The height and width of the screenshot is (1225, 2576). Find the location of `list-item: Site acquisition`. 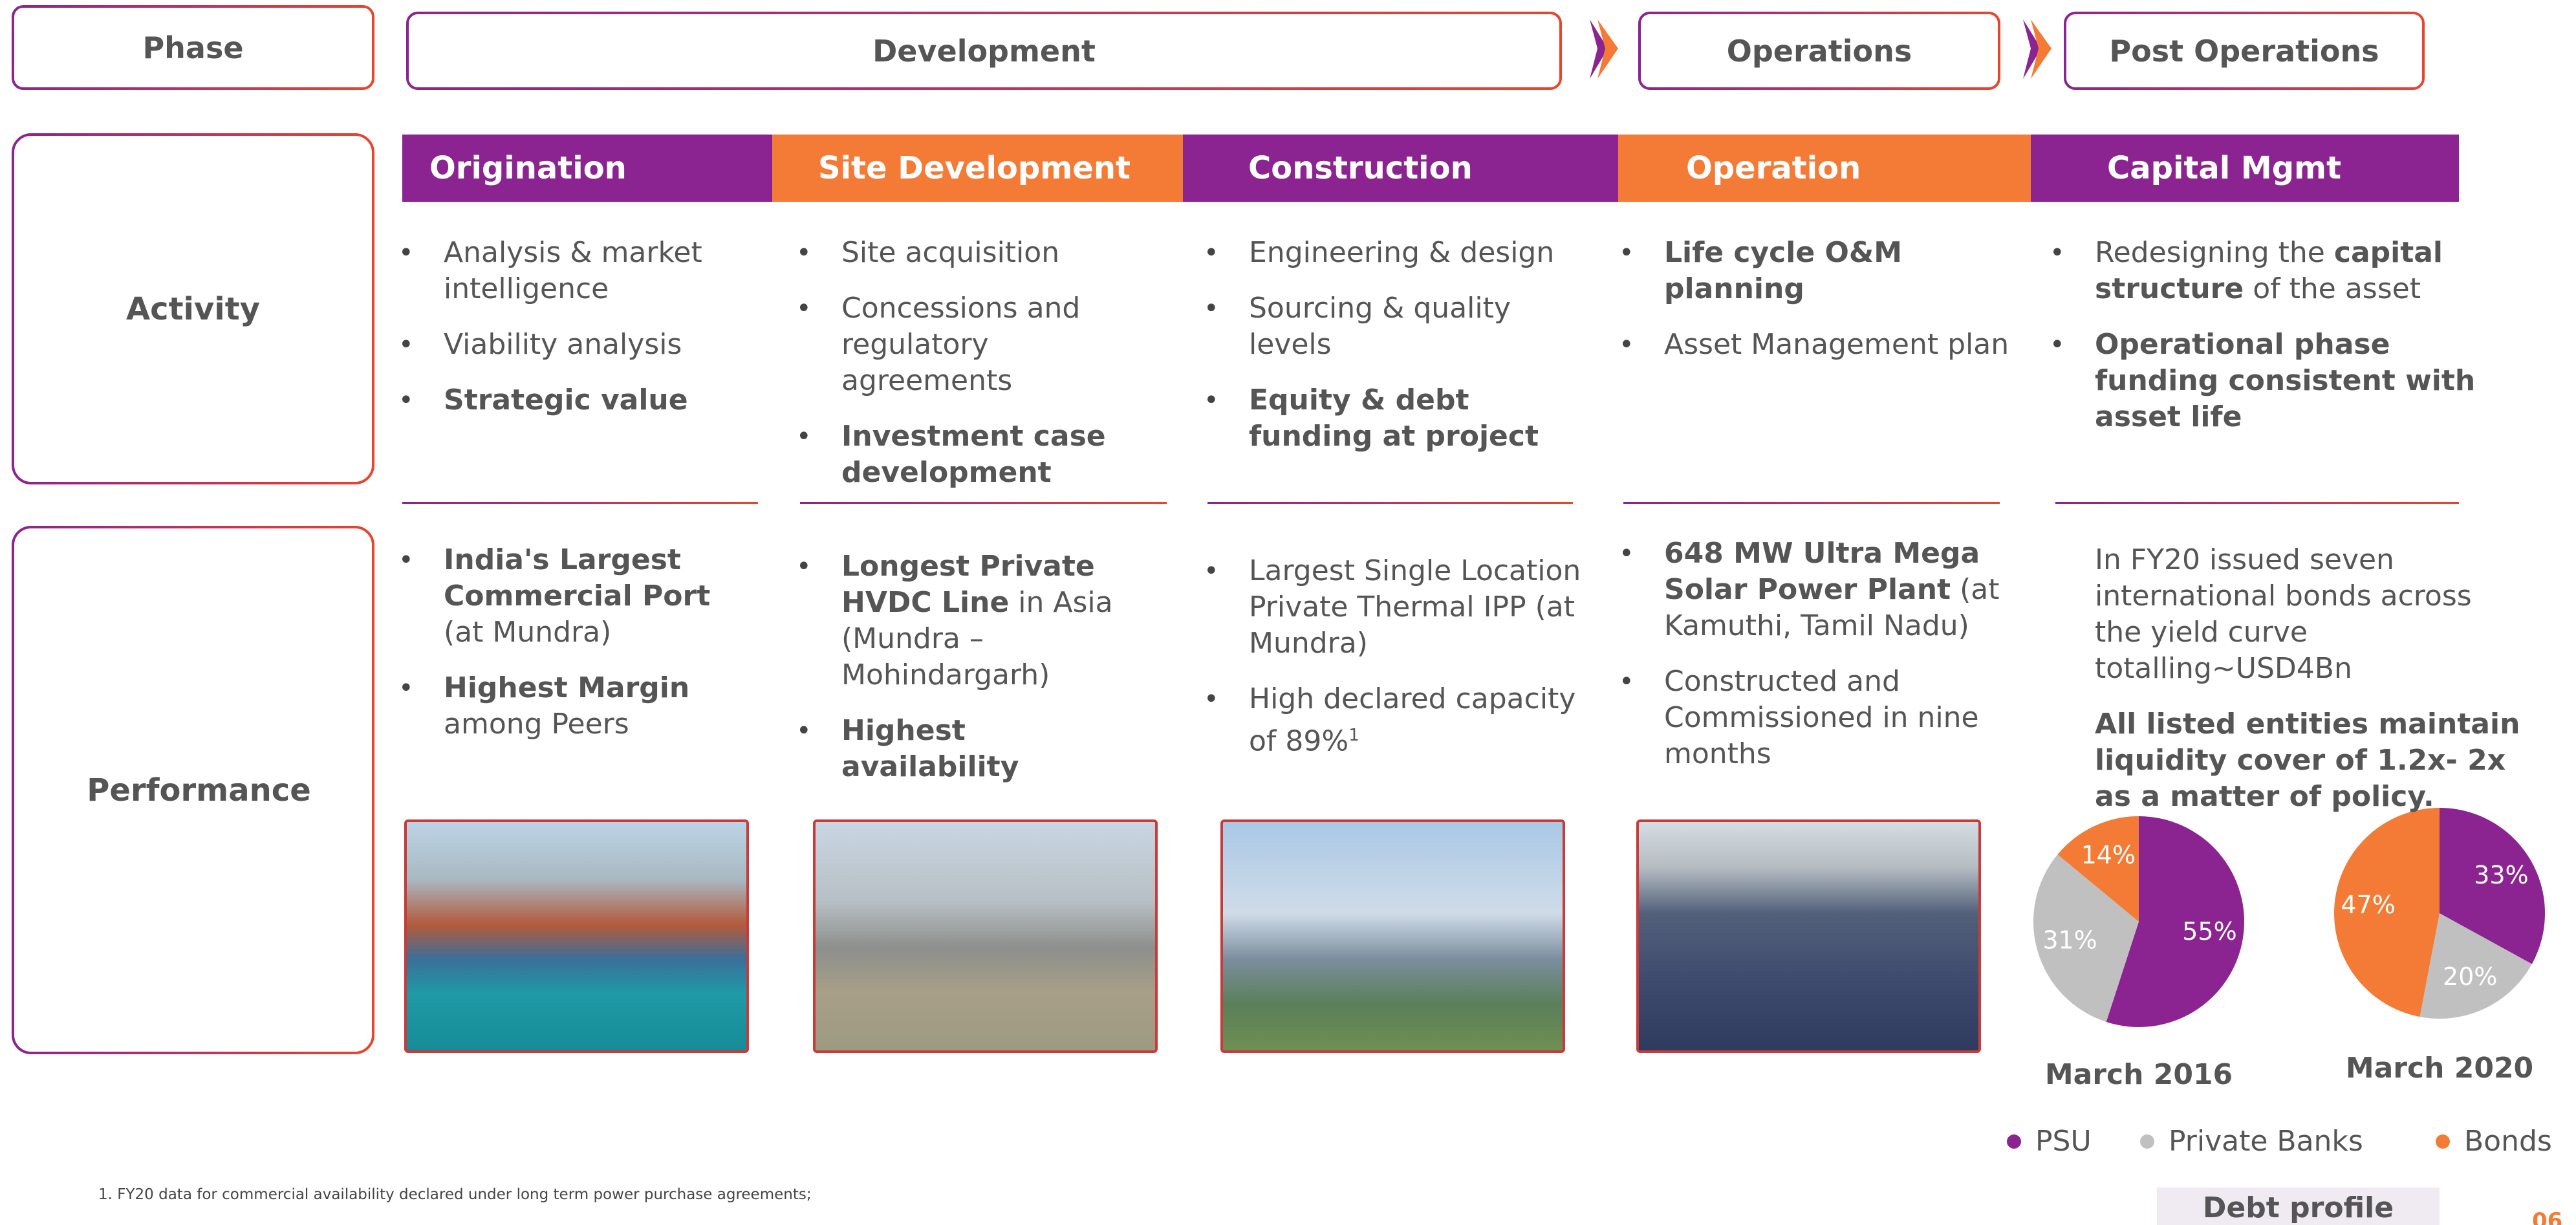

list-item: Site acquisition is located at coordinates (961, 253).